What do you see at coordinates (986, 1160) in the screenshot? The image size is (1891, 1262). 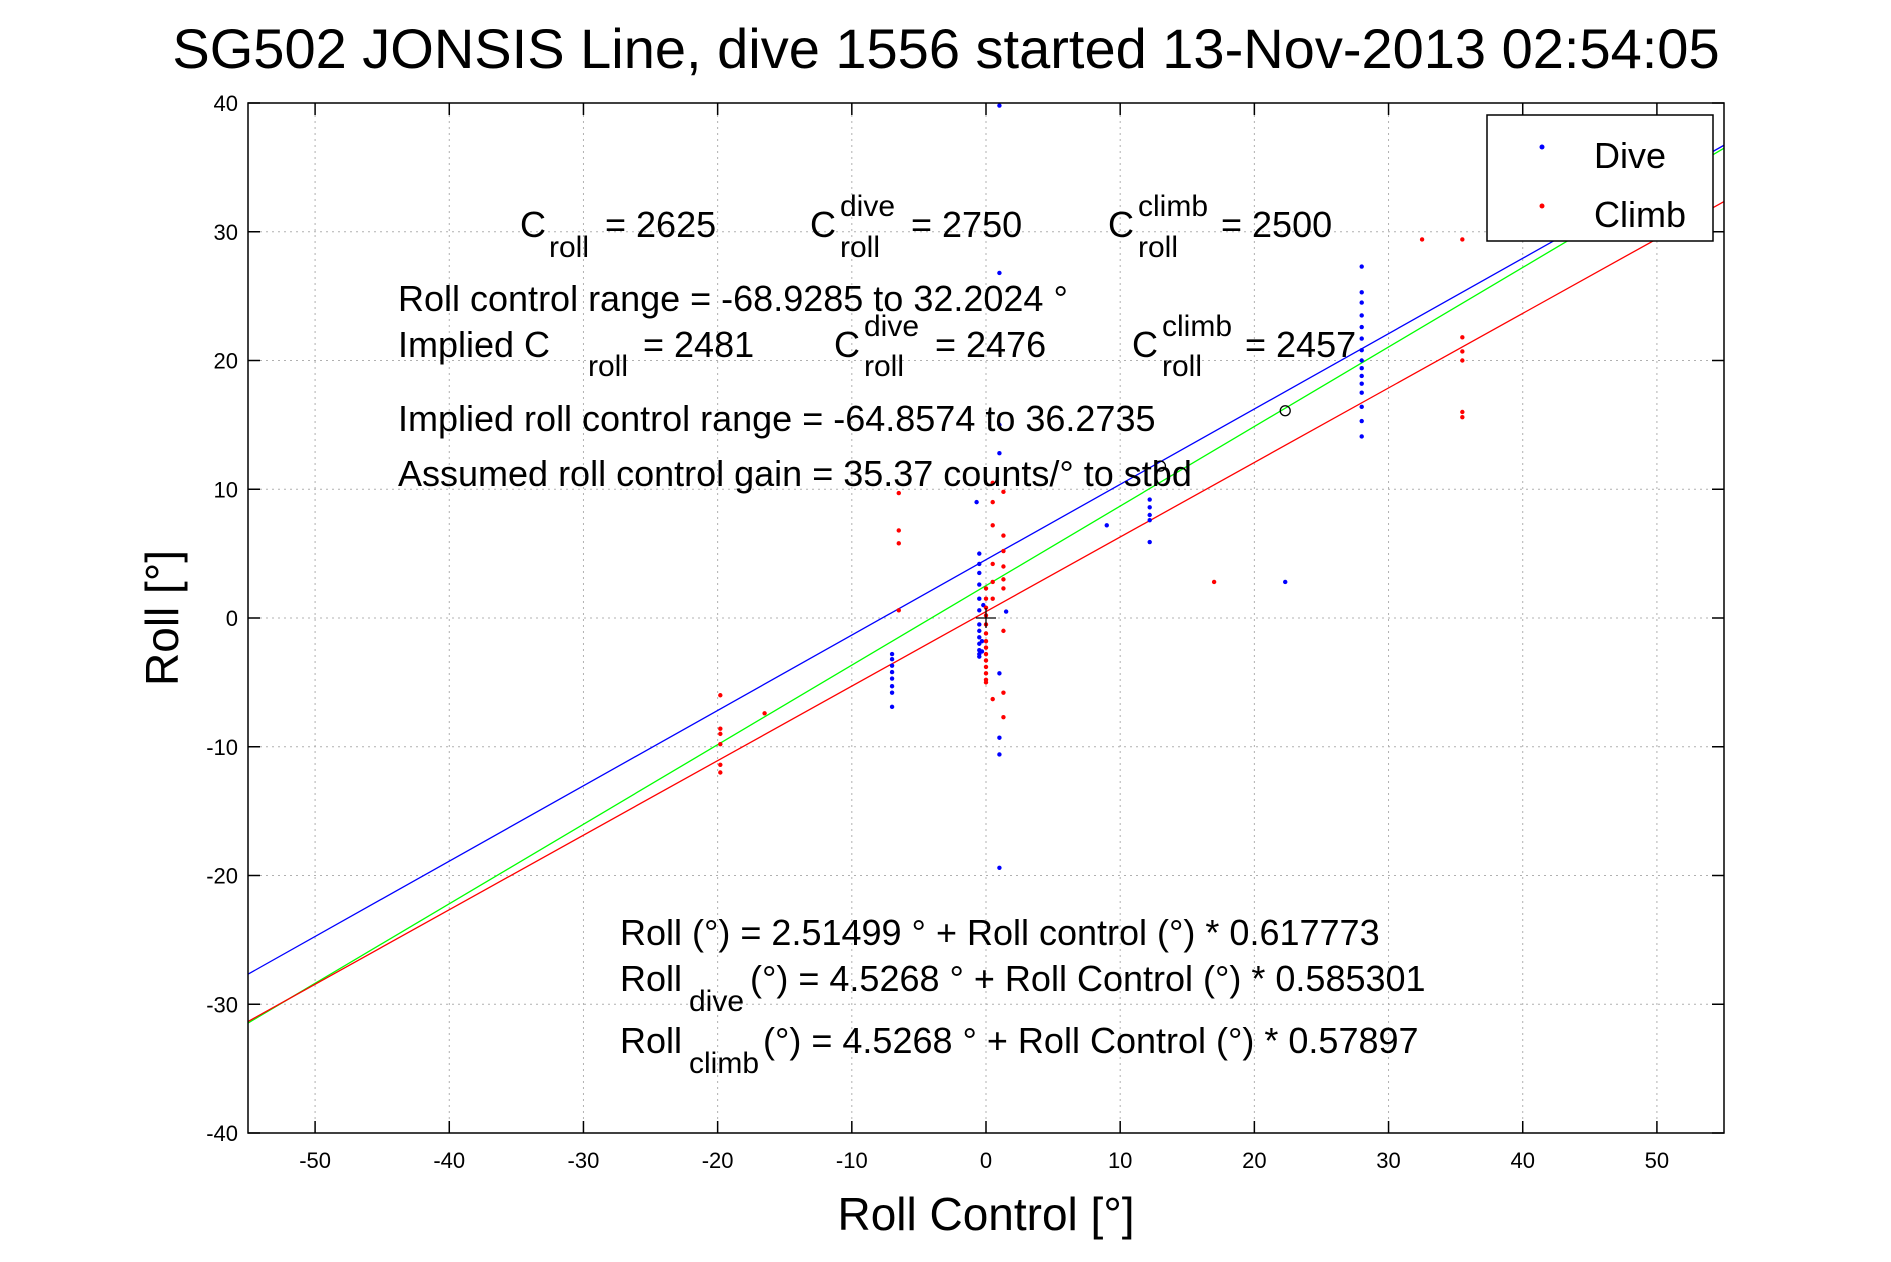 I see `x-tick-label: 0` at bounding box center [986, 1160].